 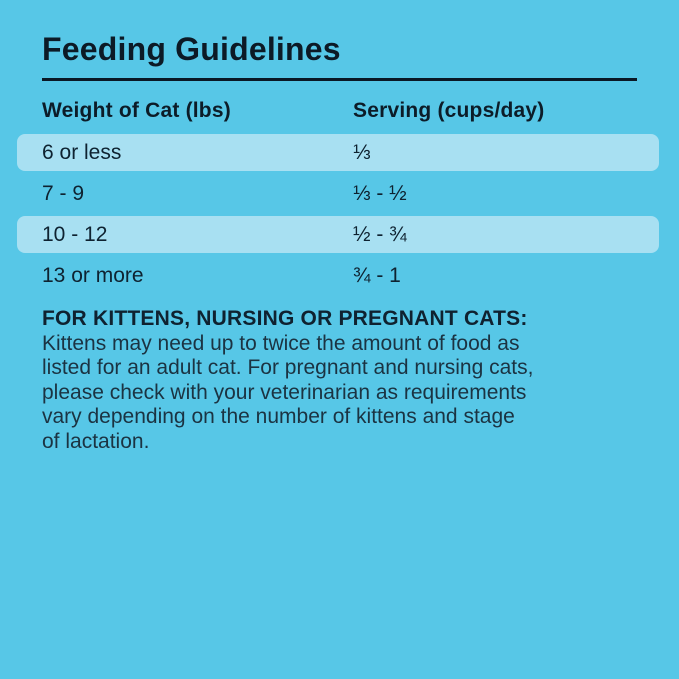 I want to click on kitten-note-heading: FOR KITTENS, NURSING OR PREGNANT CATS:, so click(x=285, y=318).